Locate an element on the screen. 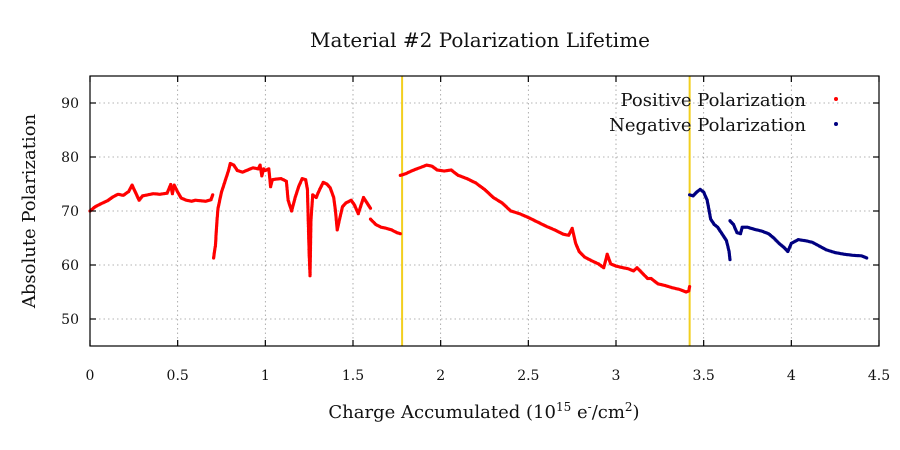 This screenshot has width=900, height=450. x-tick-label: 2 is located at coordinates (440, 376).